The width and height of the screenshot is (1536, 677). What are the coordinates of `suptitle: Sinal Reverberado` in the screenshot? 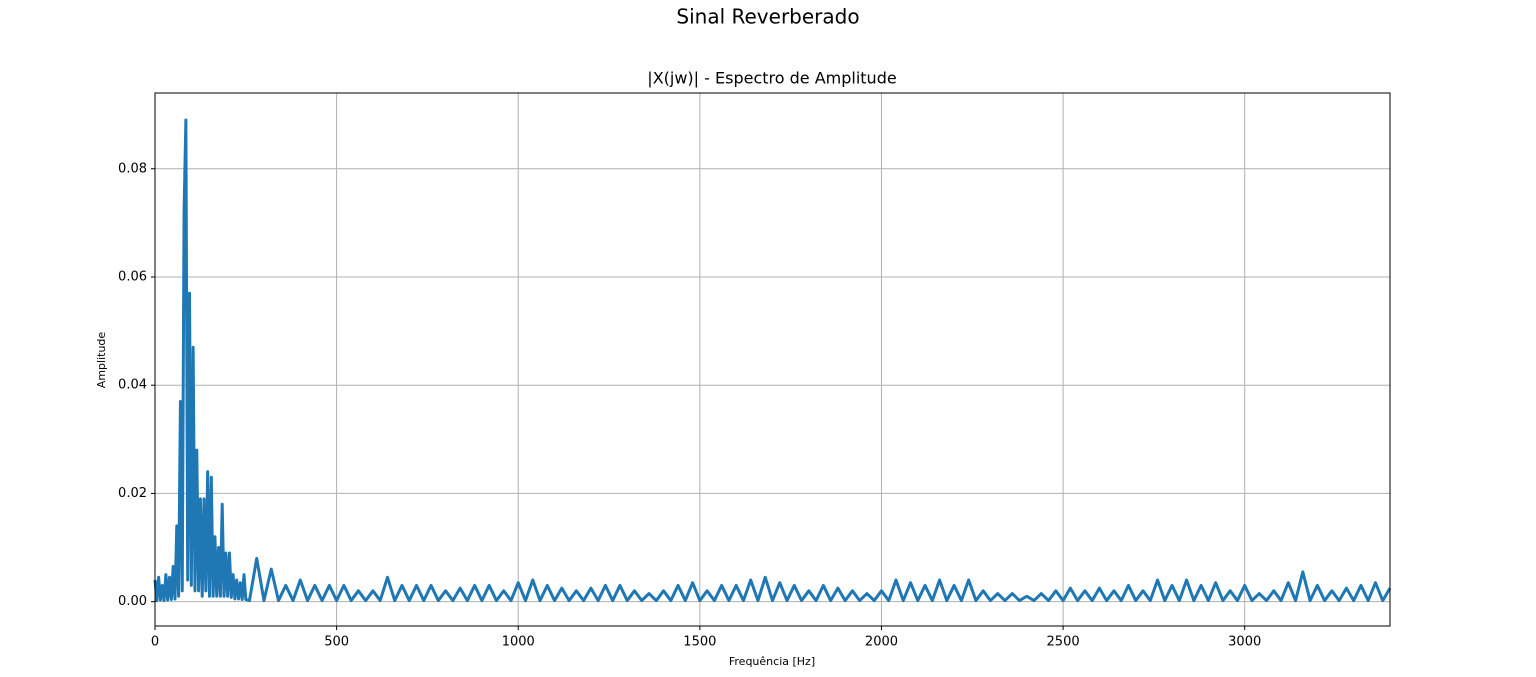 It's located at (767, 17).